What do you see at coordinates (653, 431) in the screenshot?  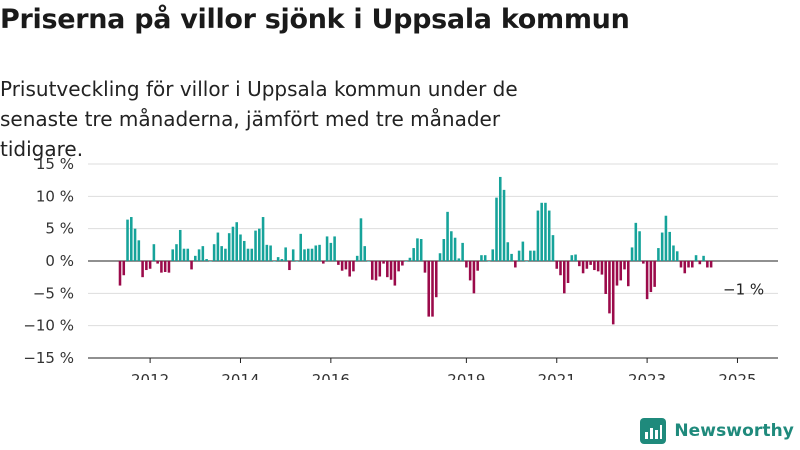 I see `newsworthy-logo-icon` at bounding box center [653, 431].